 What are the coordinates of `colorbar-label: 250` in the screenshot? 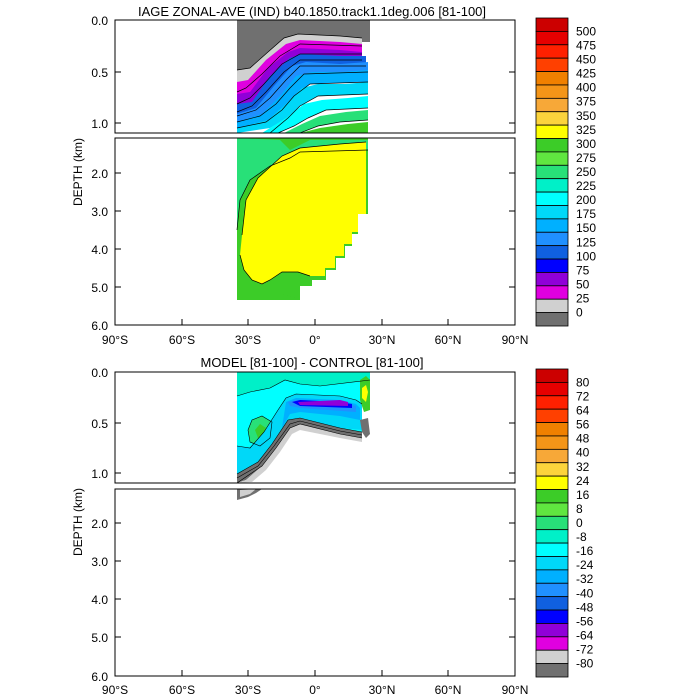 It's located at (586, 172).